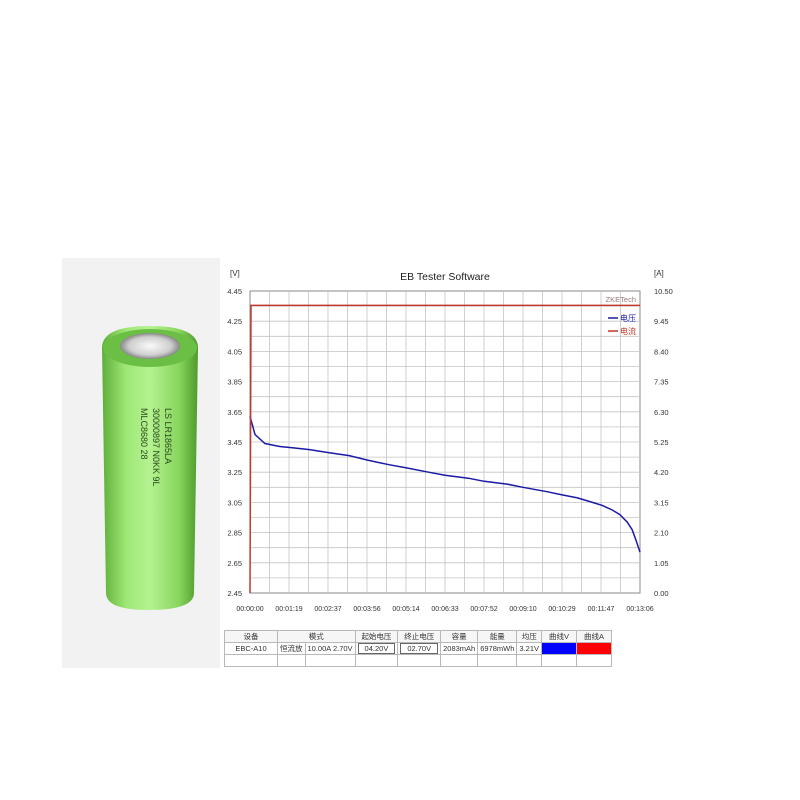 The width and height of the screenshot is (800, 800). I want to click on chart-title: EB Tester Software, so click(445, 277).